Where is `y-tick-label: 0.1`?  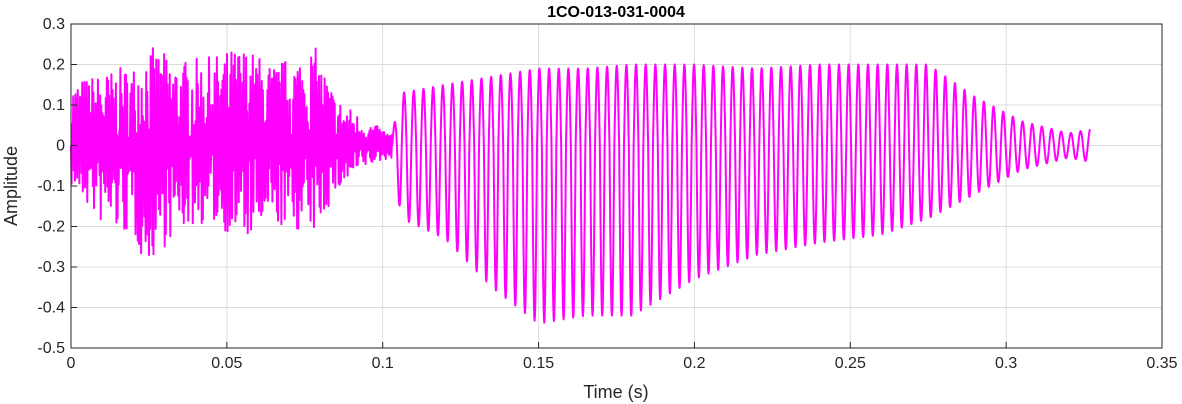 y-tick-label: 0.1 is located at coordinates (54, 105).